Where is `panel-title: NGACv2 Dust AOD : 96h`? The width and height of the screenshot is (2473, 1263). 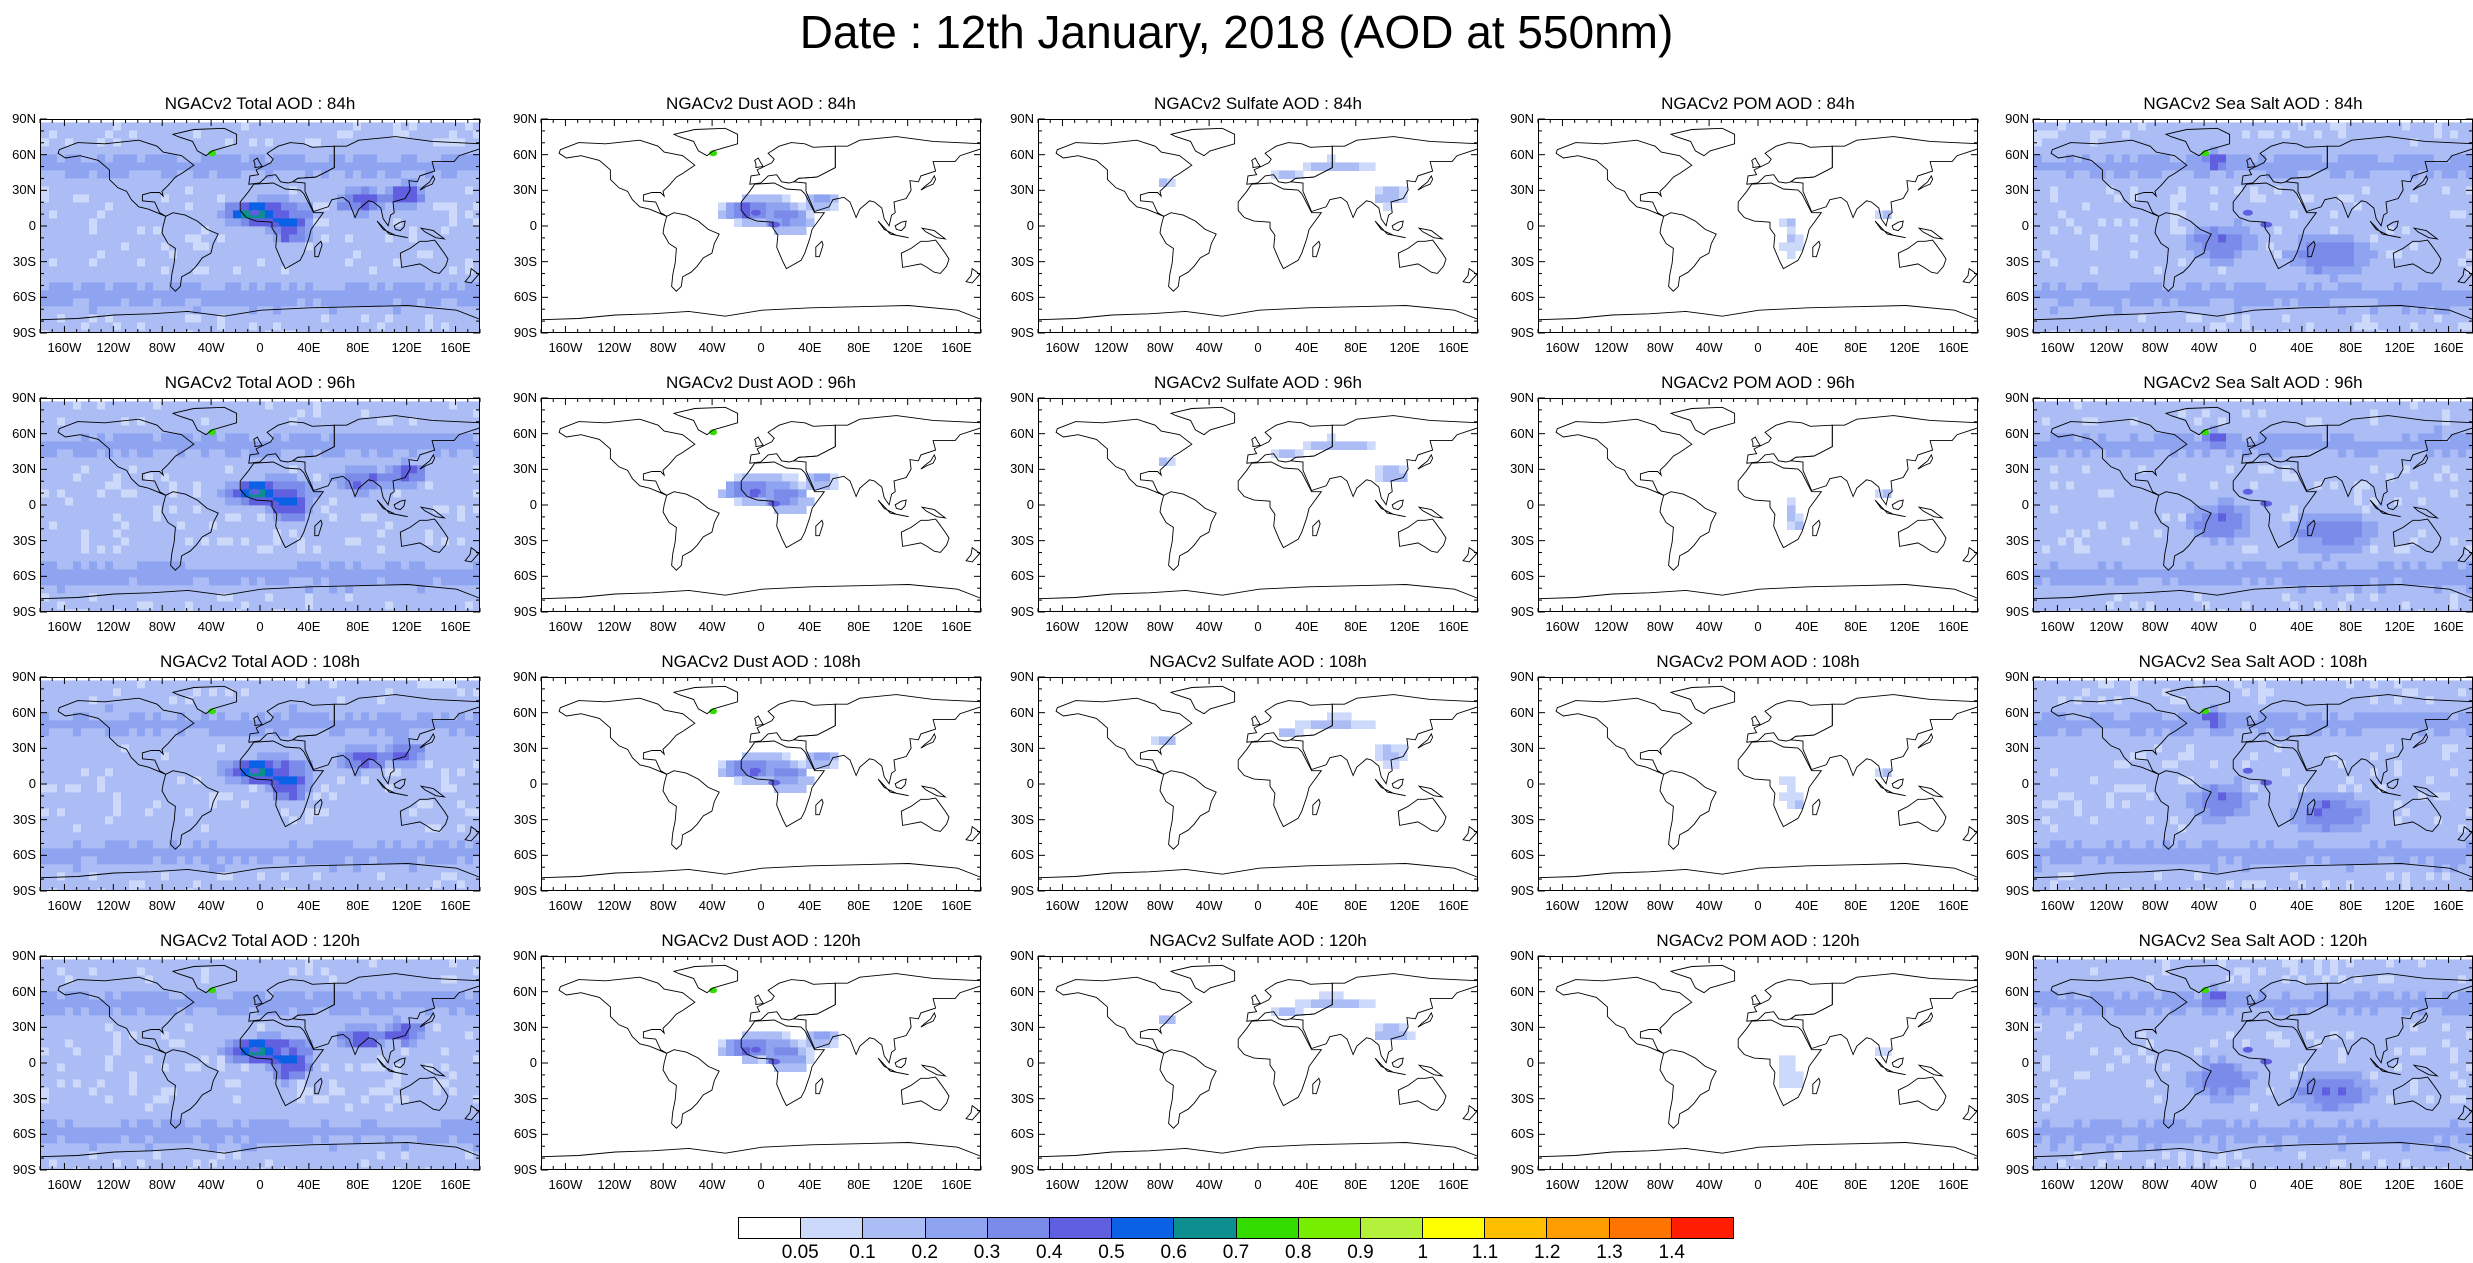 panel-title: NGACv2 Dust AOD : 96h is located at coordinates (761, 383).